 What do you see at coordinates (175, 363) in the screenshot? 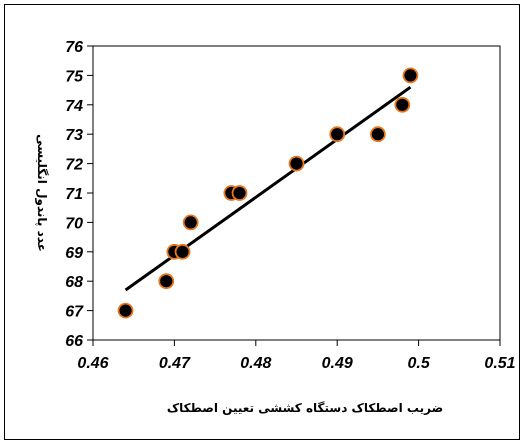
I see `x-tick-label: 0.47` at bounding box center [175, 363].